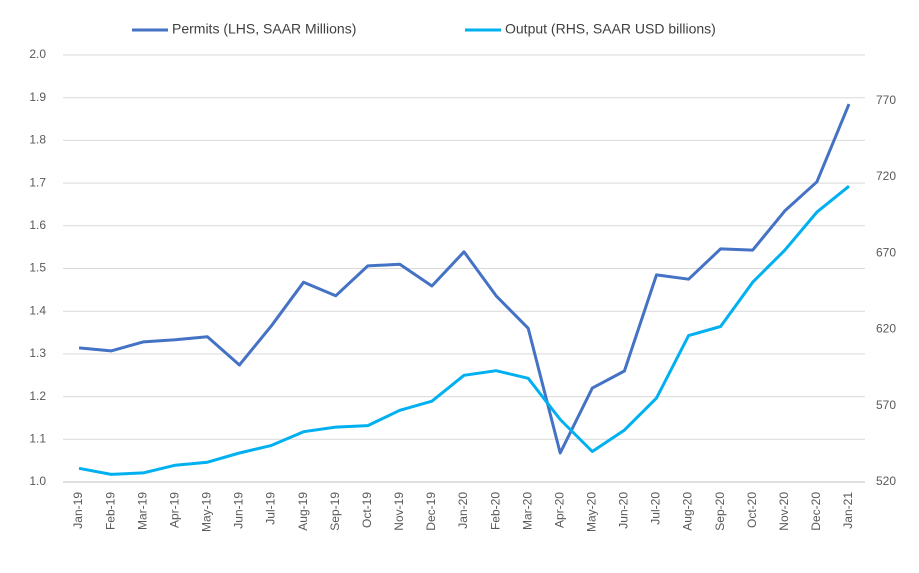 Image resolution: width=919 pixels, height=573 pixels. I want to click on y-tick-label: 1.2, so click(37, 396).